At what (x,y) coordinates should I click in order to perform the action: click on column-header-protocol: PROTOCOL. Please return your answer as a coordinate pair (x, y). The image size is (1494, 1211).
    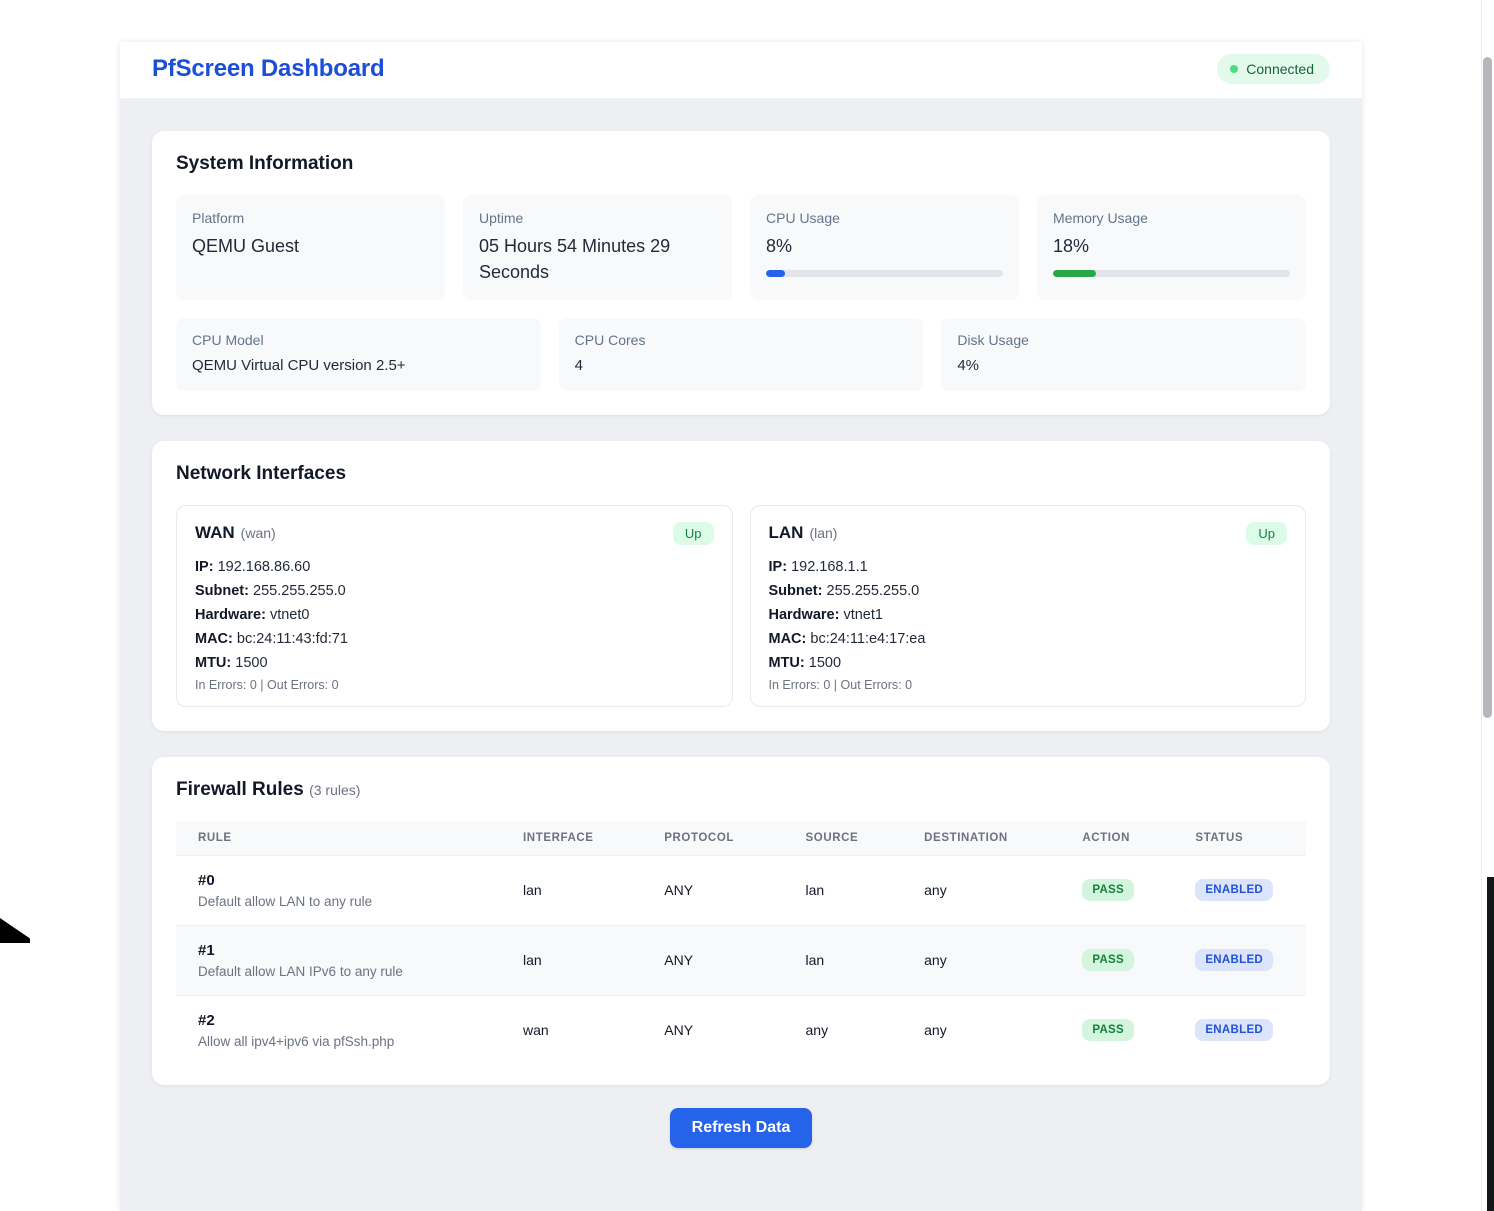
    Looking at the image, I should click on (727, 838).